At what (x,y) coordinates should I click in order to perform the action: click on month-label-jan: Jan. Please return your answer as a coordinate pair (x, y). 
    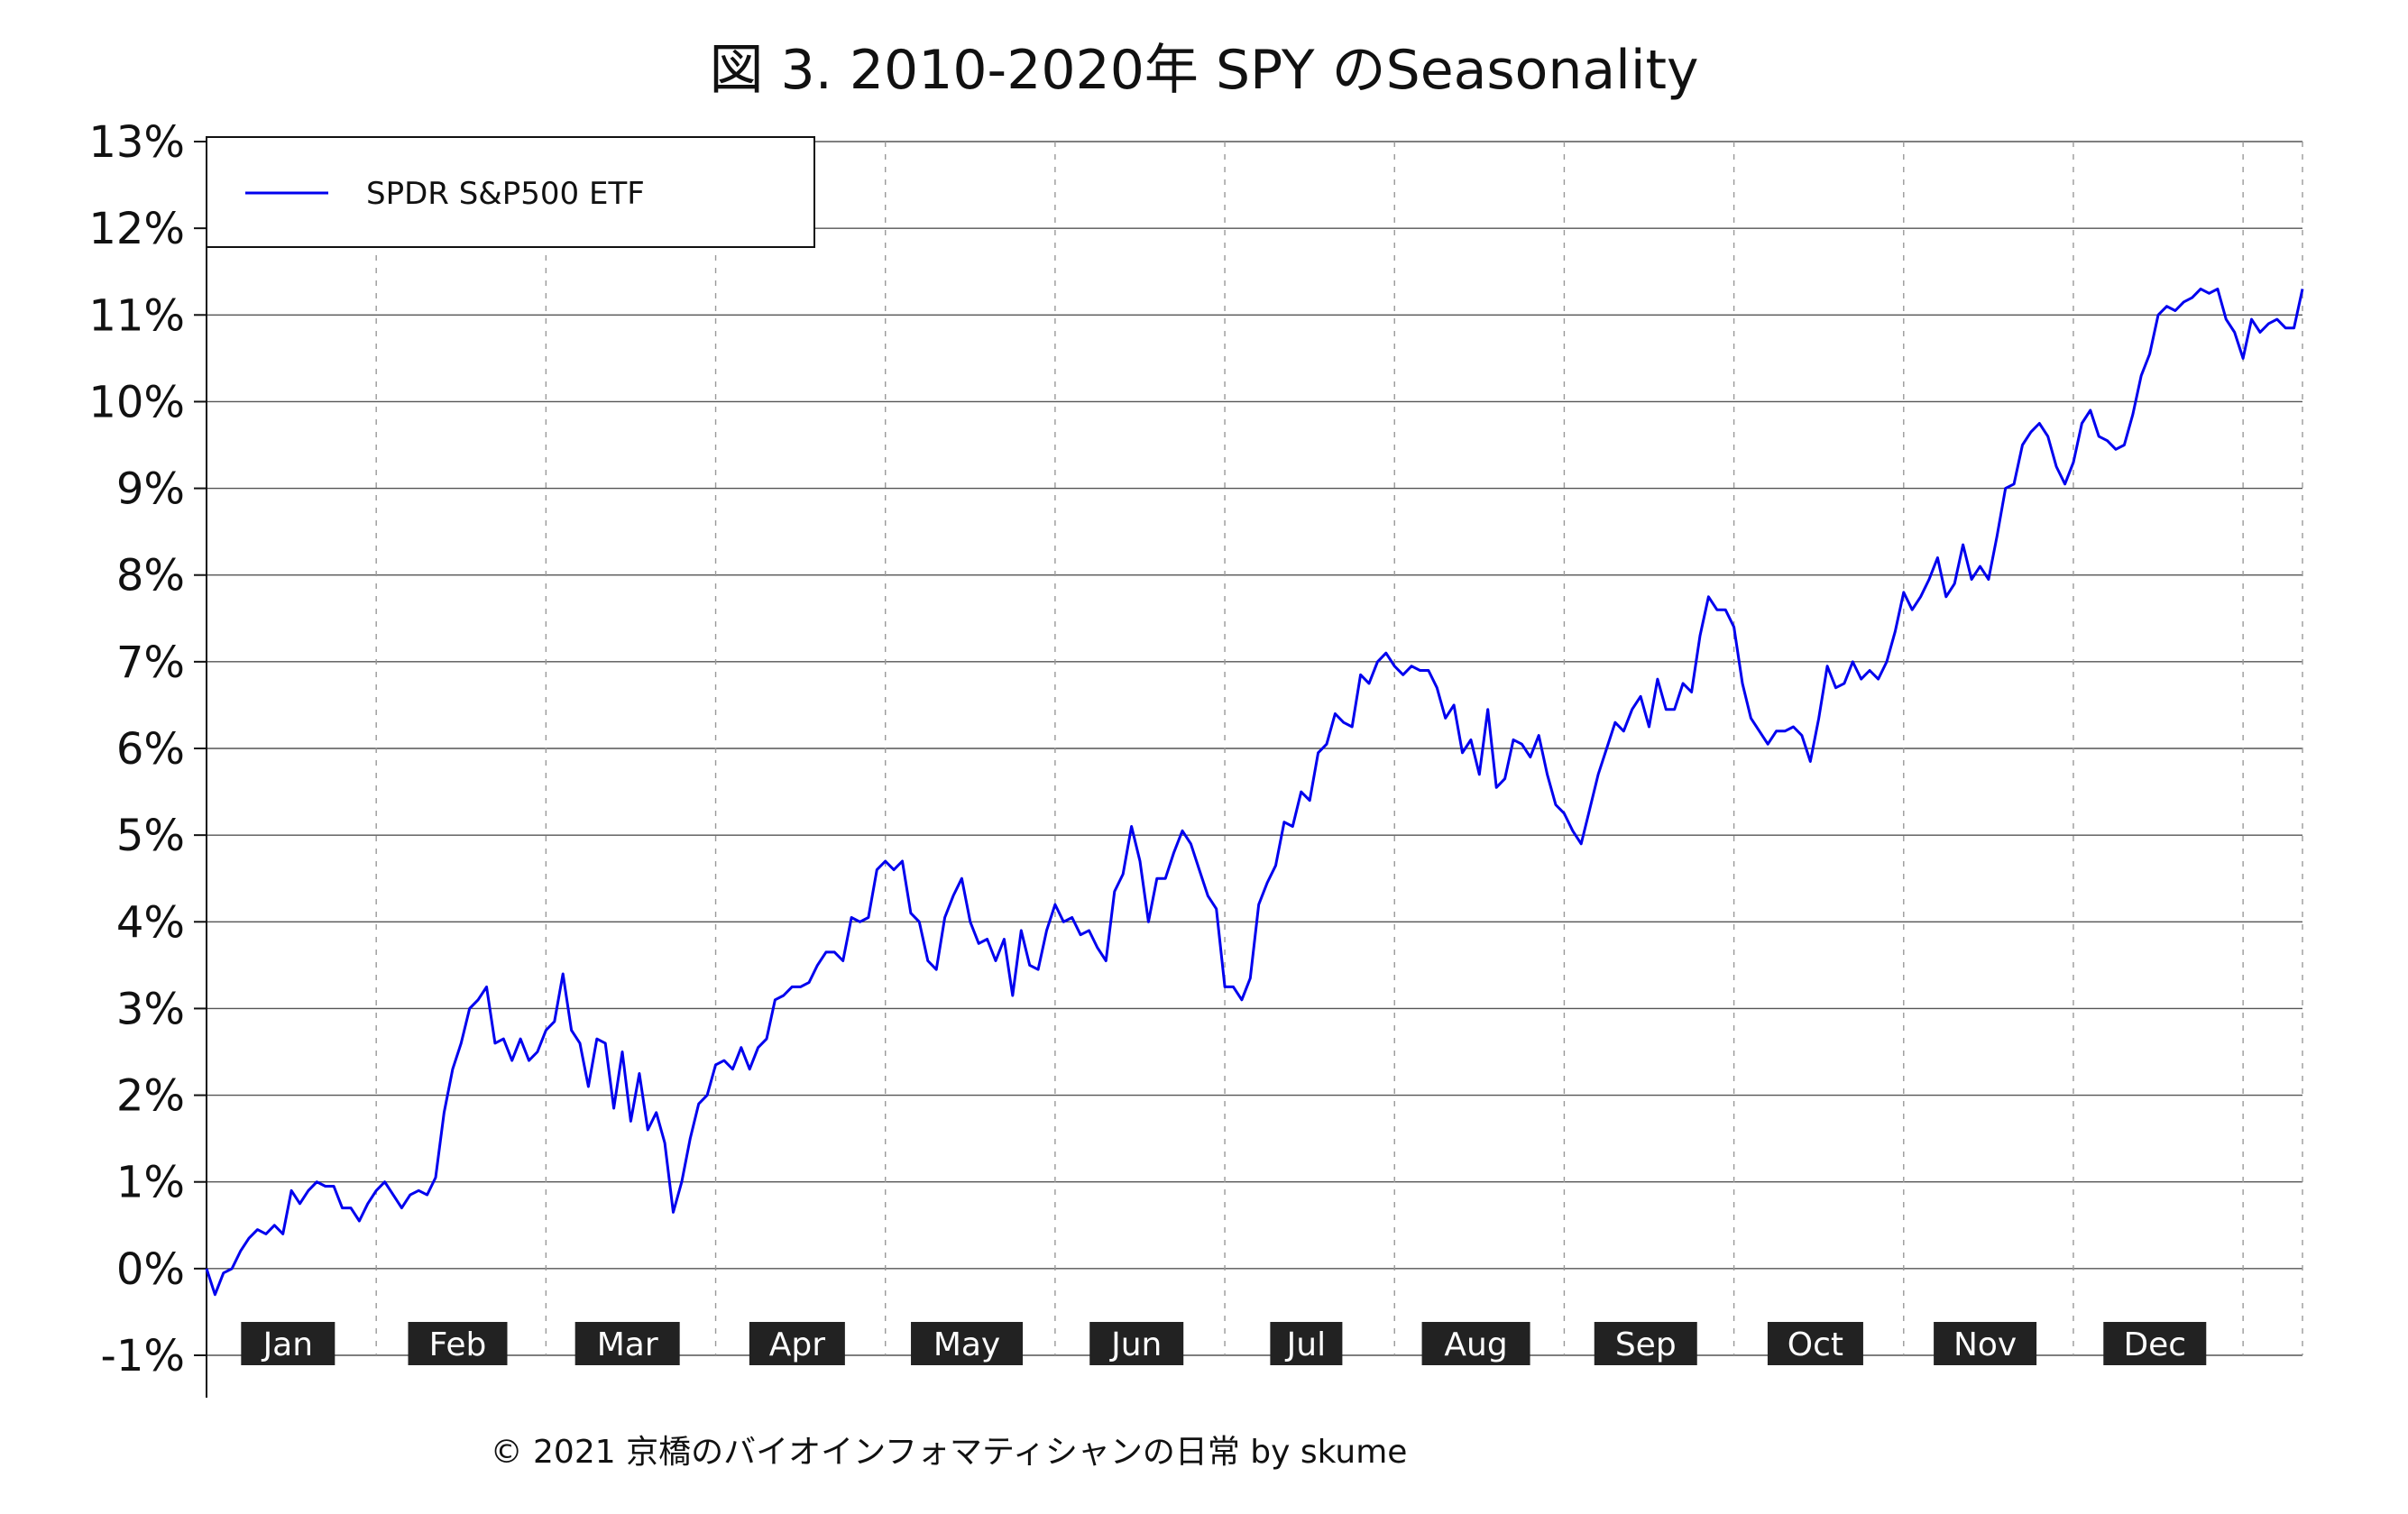
    Looking at the image, I should click on (288, 1344).